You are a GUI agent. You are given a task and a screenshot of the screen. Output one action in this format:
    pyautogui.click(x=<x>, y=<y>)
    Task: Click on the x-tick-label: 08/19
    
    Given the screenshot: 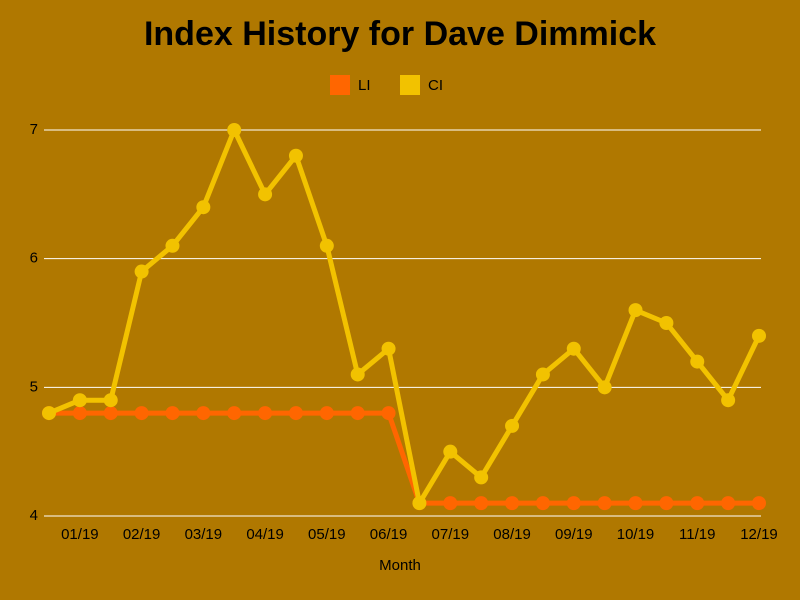 What is the action you would take?
    pyautogui.click(x=512, y=534)
    